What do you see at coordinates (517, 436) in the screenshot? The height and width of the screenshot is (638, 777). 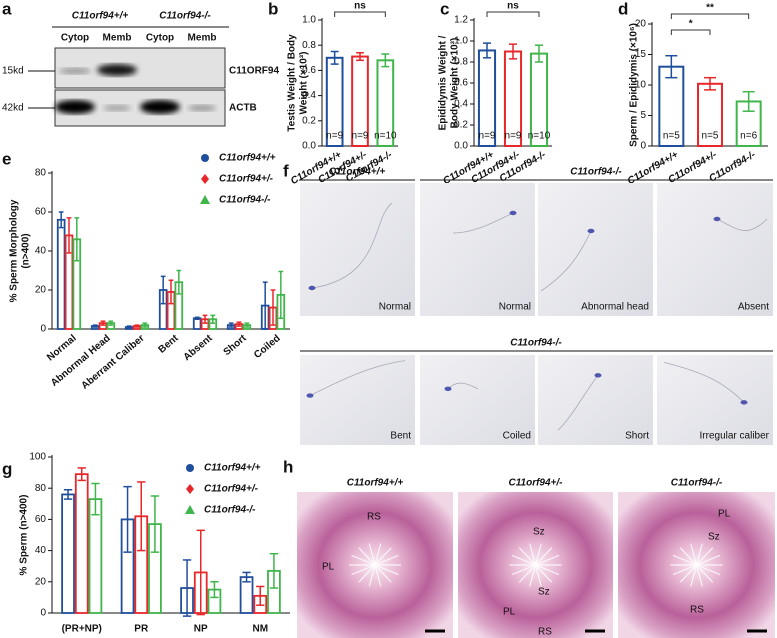 I see `micrograph-caption: Coiled` at bounding box center [517, 436].